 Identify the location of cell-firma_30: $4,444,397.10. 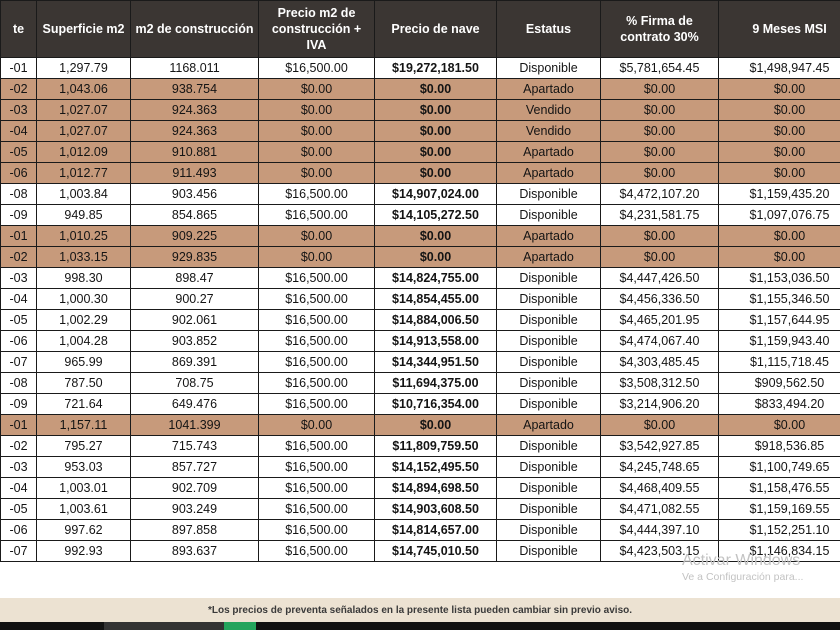
(659, 530).